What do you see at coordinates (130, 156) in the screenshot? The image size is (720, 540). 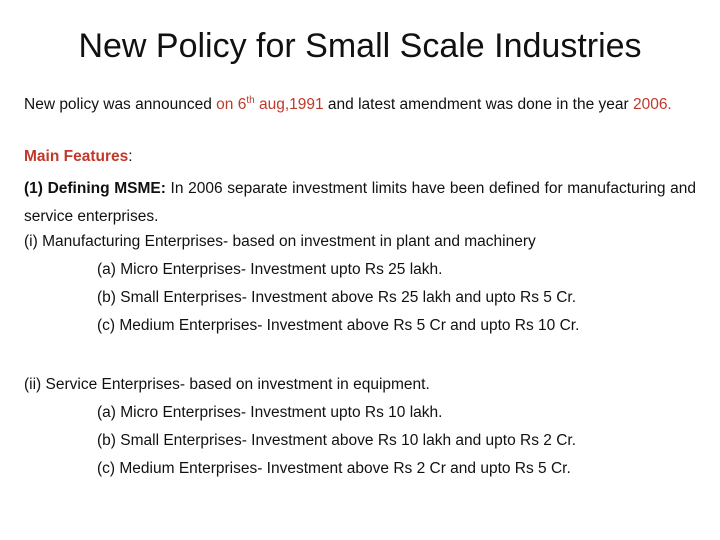 I see `main-features-colon: :` at bounding box center [130, 156].